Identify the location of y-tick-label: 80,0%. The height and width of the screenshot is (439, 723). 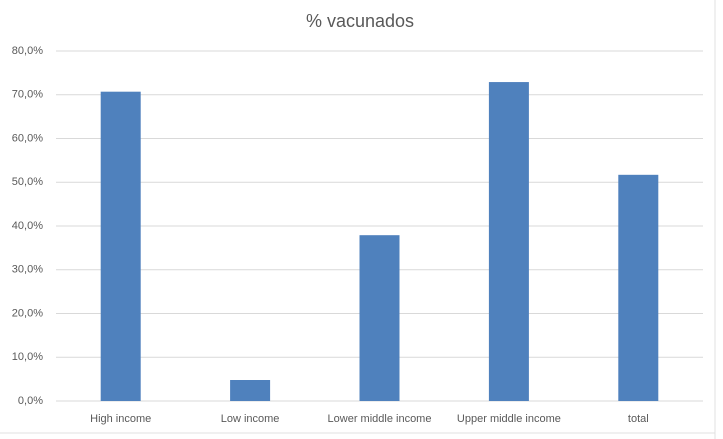
(27, 51).